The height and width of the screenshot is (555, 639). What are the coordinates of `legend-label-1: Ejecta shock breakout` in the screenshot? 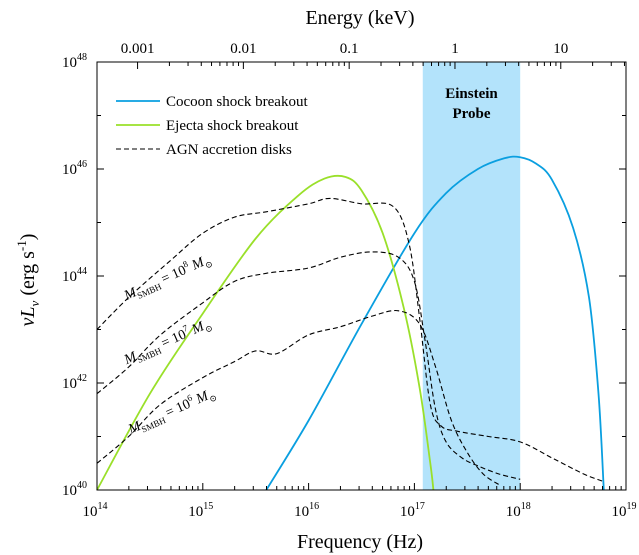 It's located at (232, 126).